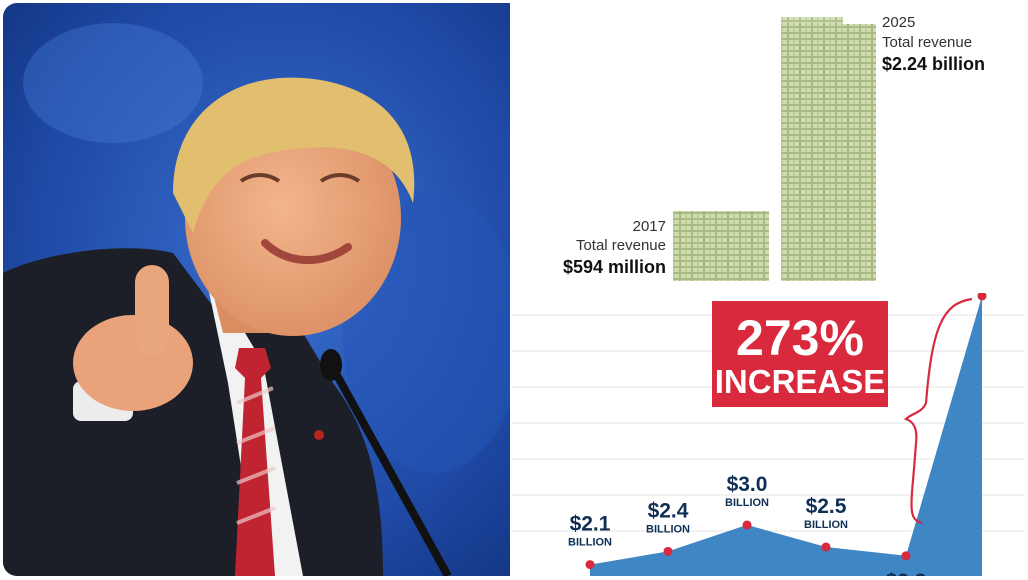 This screenshot has width=1028, height=580. What do you see at coordinates (933, 64) in the screenshot?
I see `label-2025-value: $2.24 billion` at bounding box center [933, 64].